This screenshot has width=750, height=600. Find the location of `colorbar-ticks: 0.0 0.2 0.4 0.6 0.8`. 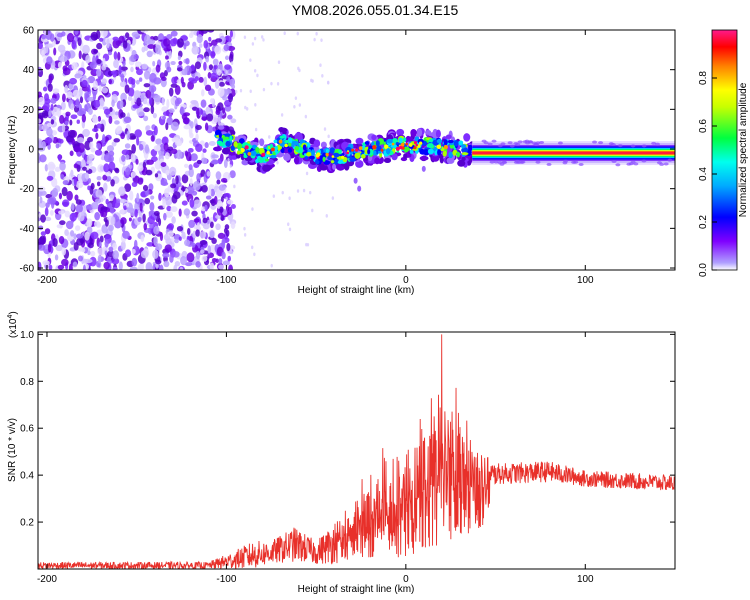

colorbar-ticks: 0.0 0.2 0.4 0.6 0.8 is located at coordinates (707, 174).